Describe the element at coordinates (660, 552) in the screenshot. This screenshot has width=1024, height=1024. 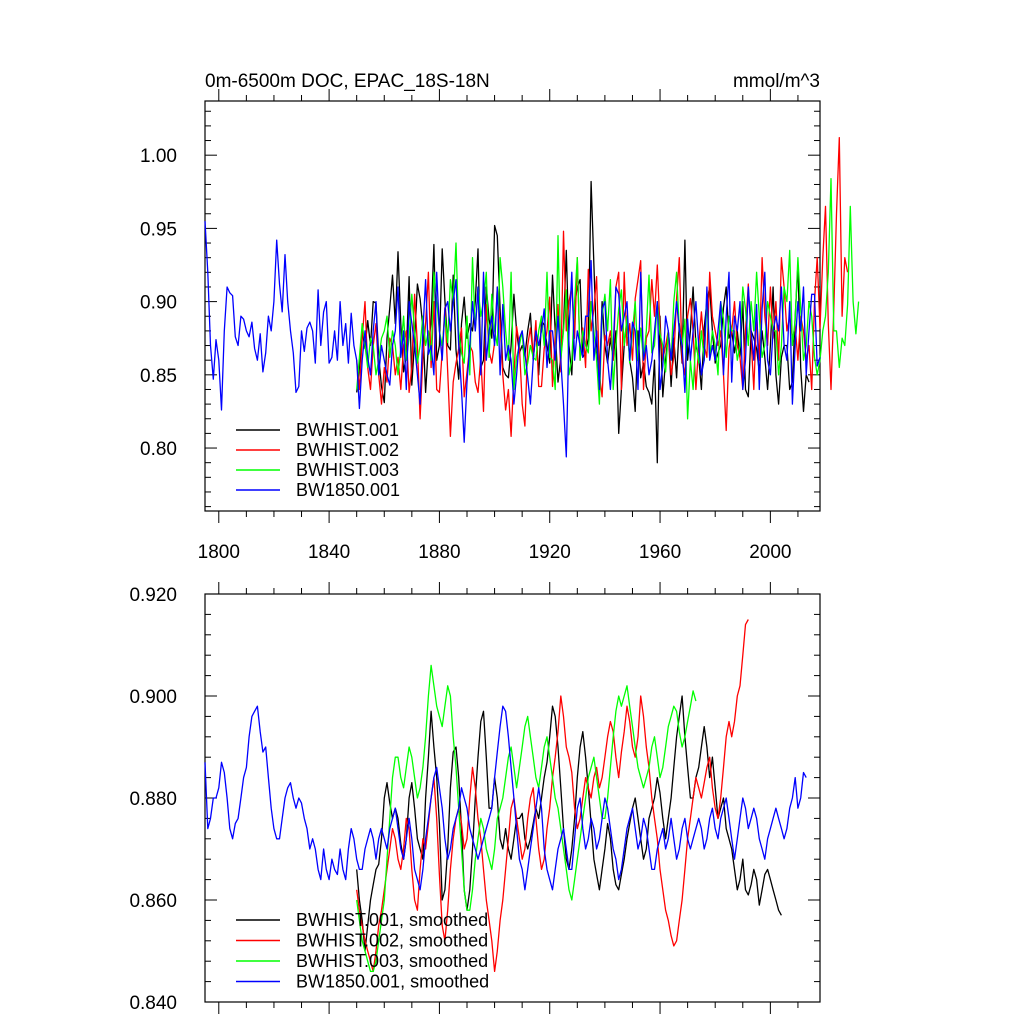
I see `x-tick-label: 1960` at that location.